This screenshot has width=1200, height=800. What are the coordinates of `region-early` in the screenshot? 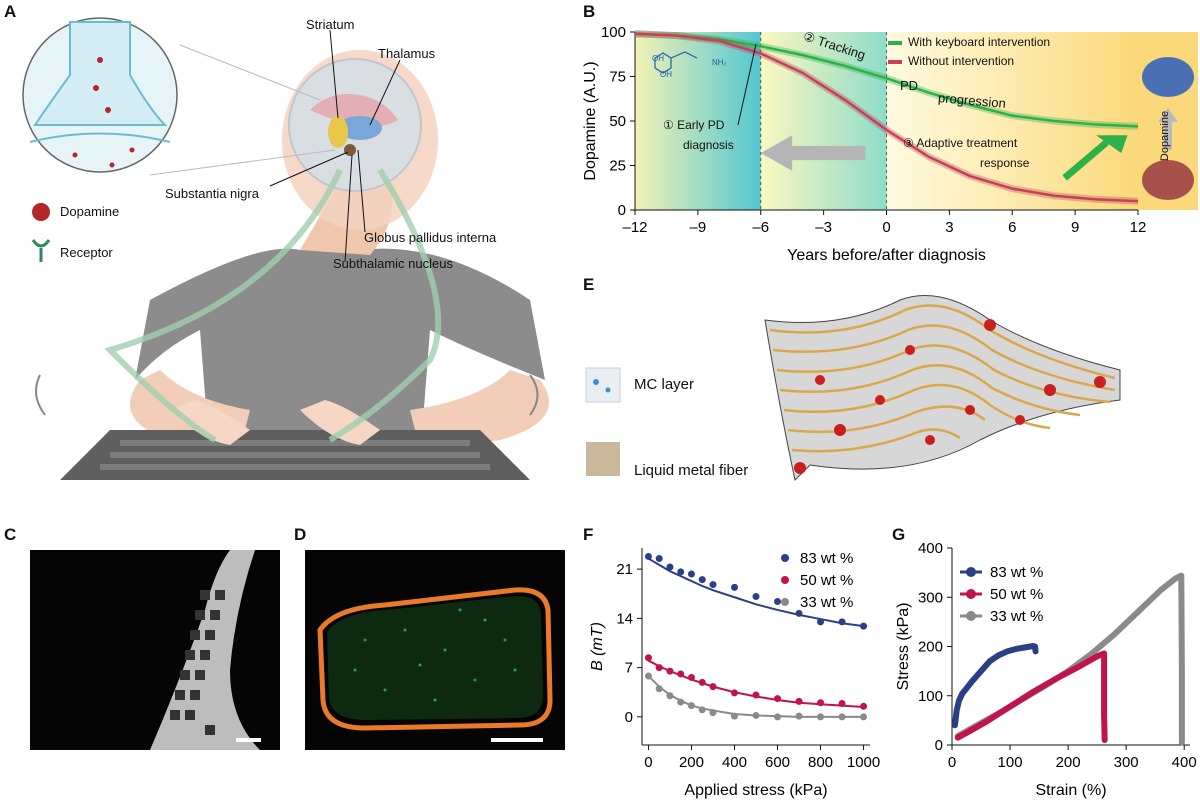 It's located at (698, 121).